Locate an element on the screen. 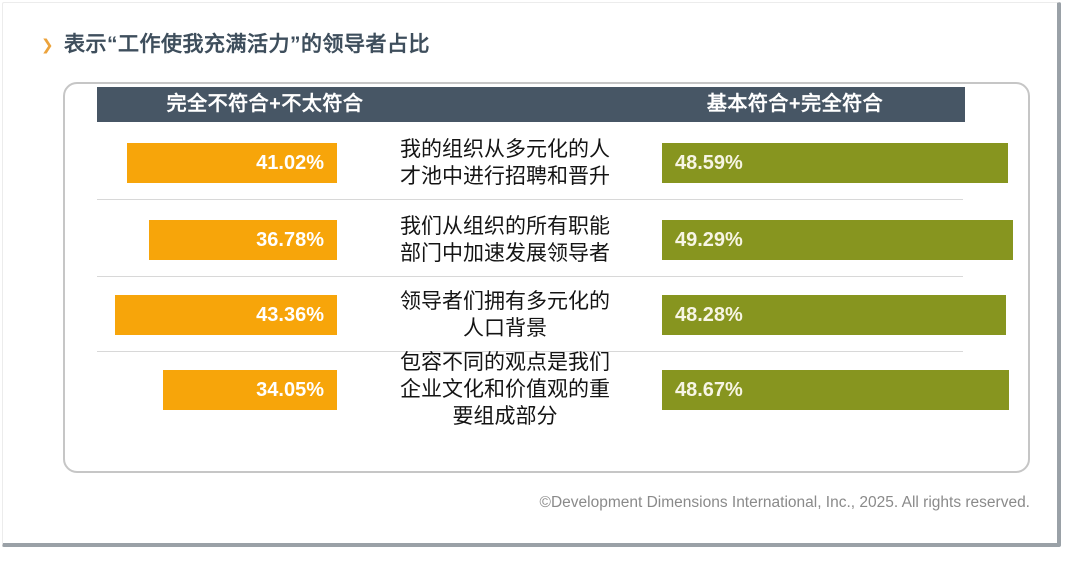 This screenshot has width=1080, height=562. bar-right-row2-value: 49.29% is located at coordinates (709, 239).